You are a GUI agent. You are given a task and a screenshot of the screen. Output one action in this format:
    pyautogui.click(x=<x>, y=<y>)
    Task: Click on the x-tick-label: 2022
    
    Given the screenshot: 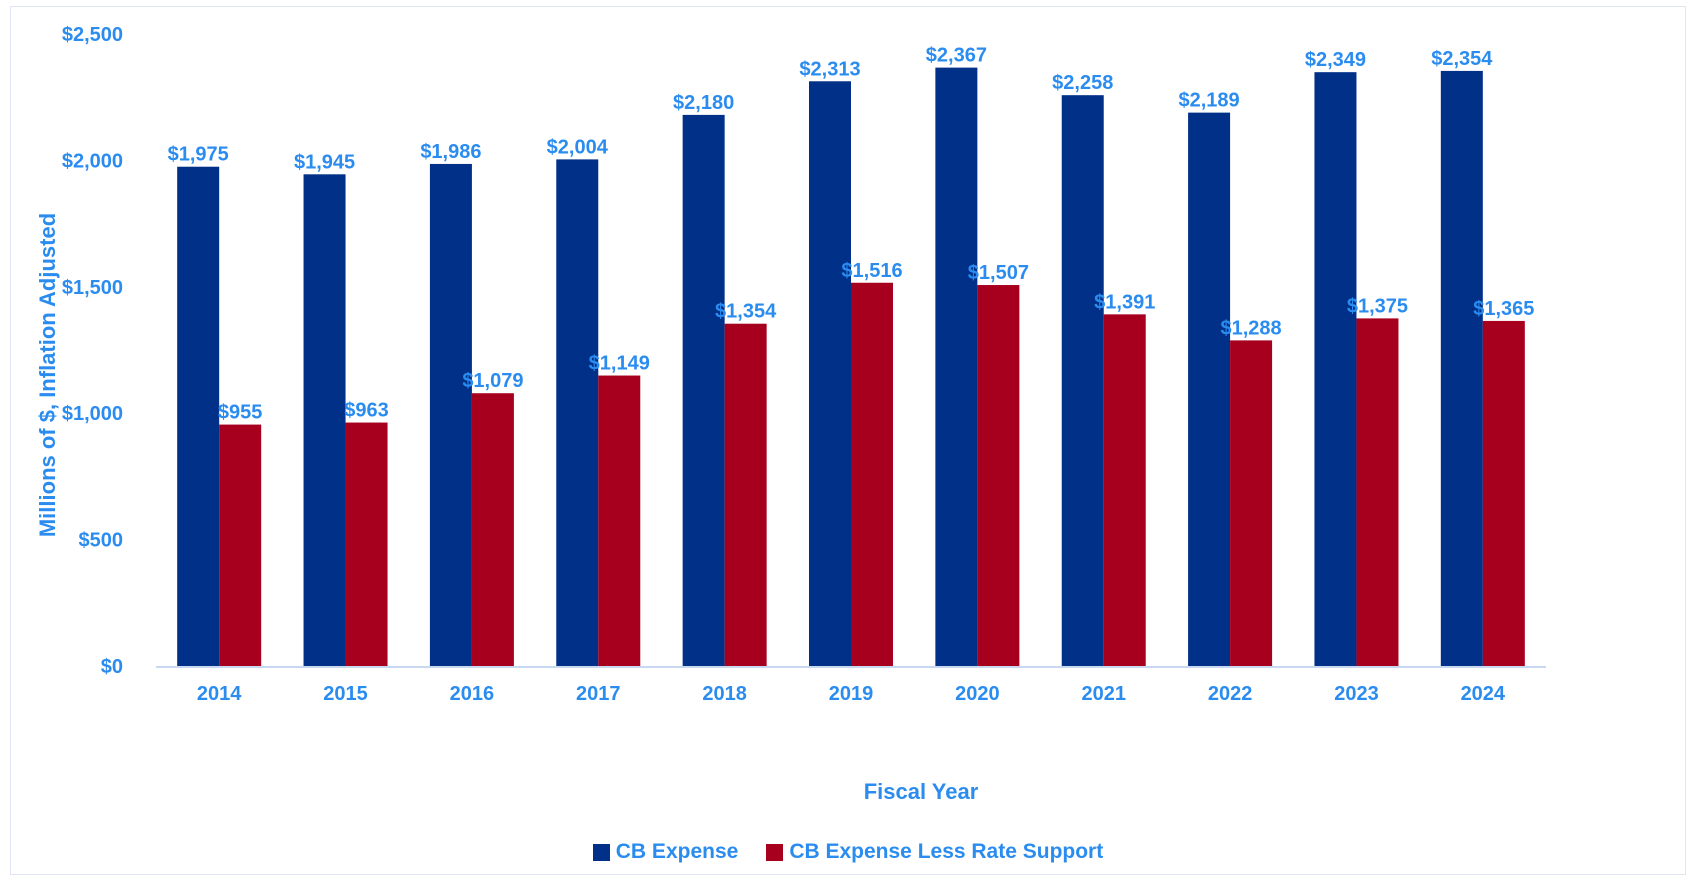 What is the action you would take?
    pyautogui.click(x=1230, y=694)
    